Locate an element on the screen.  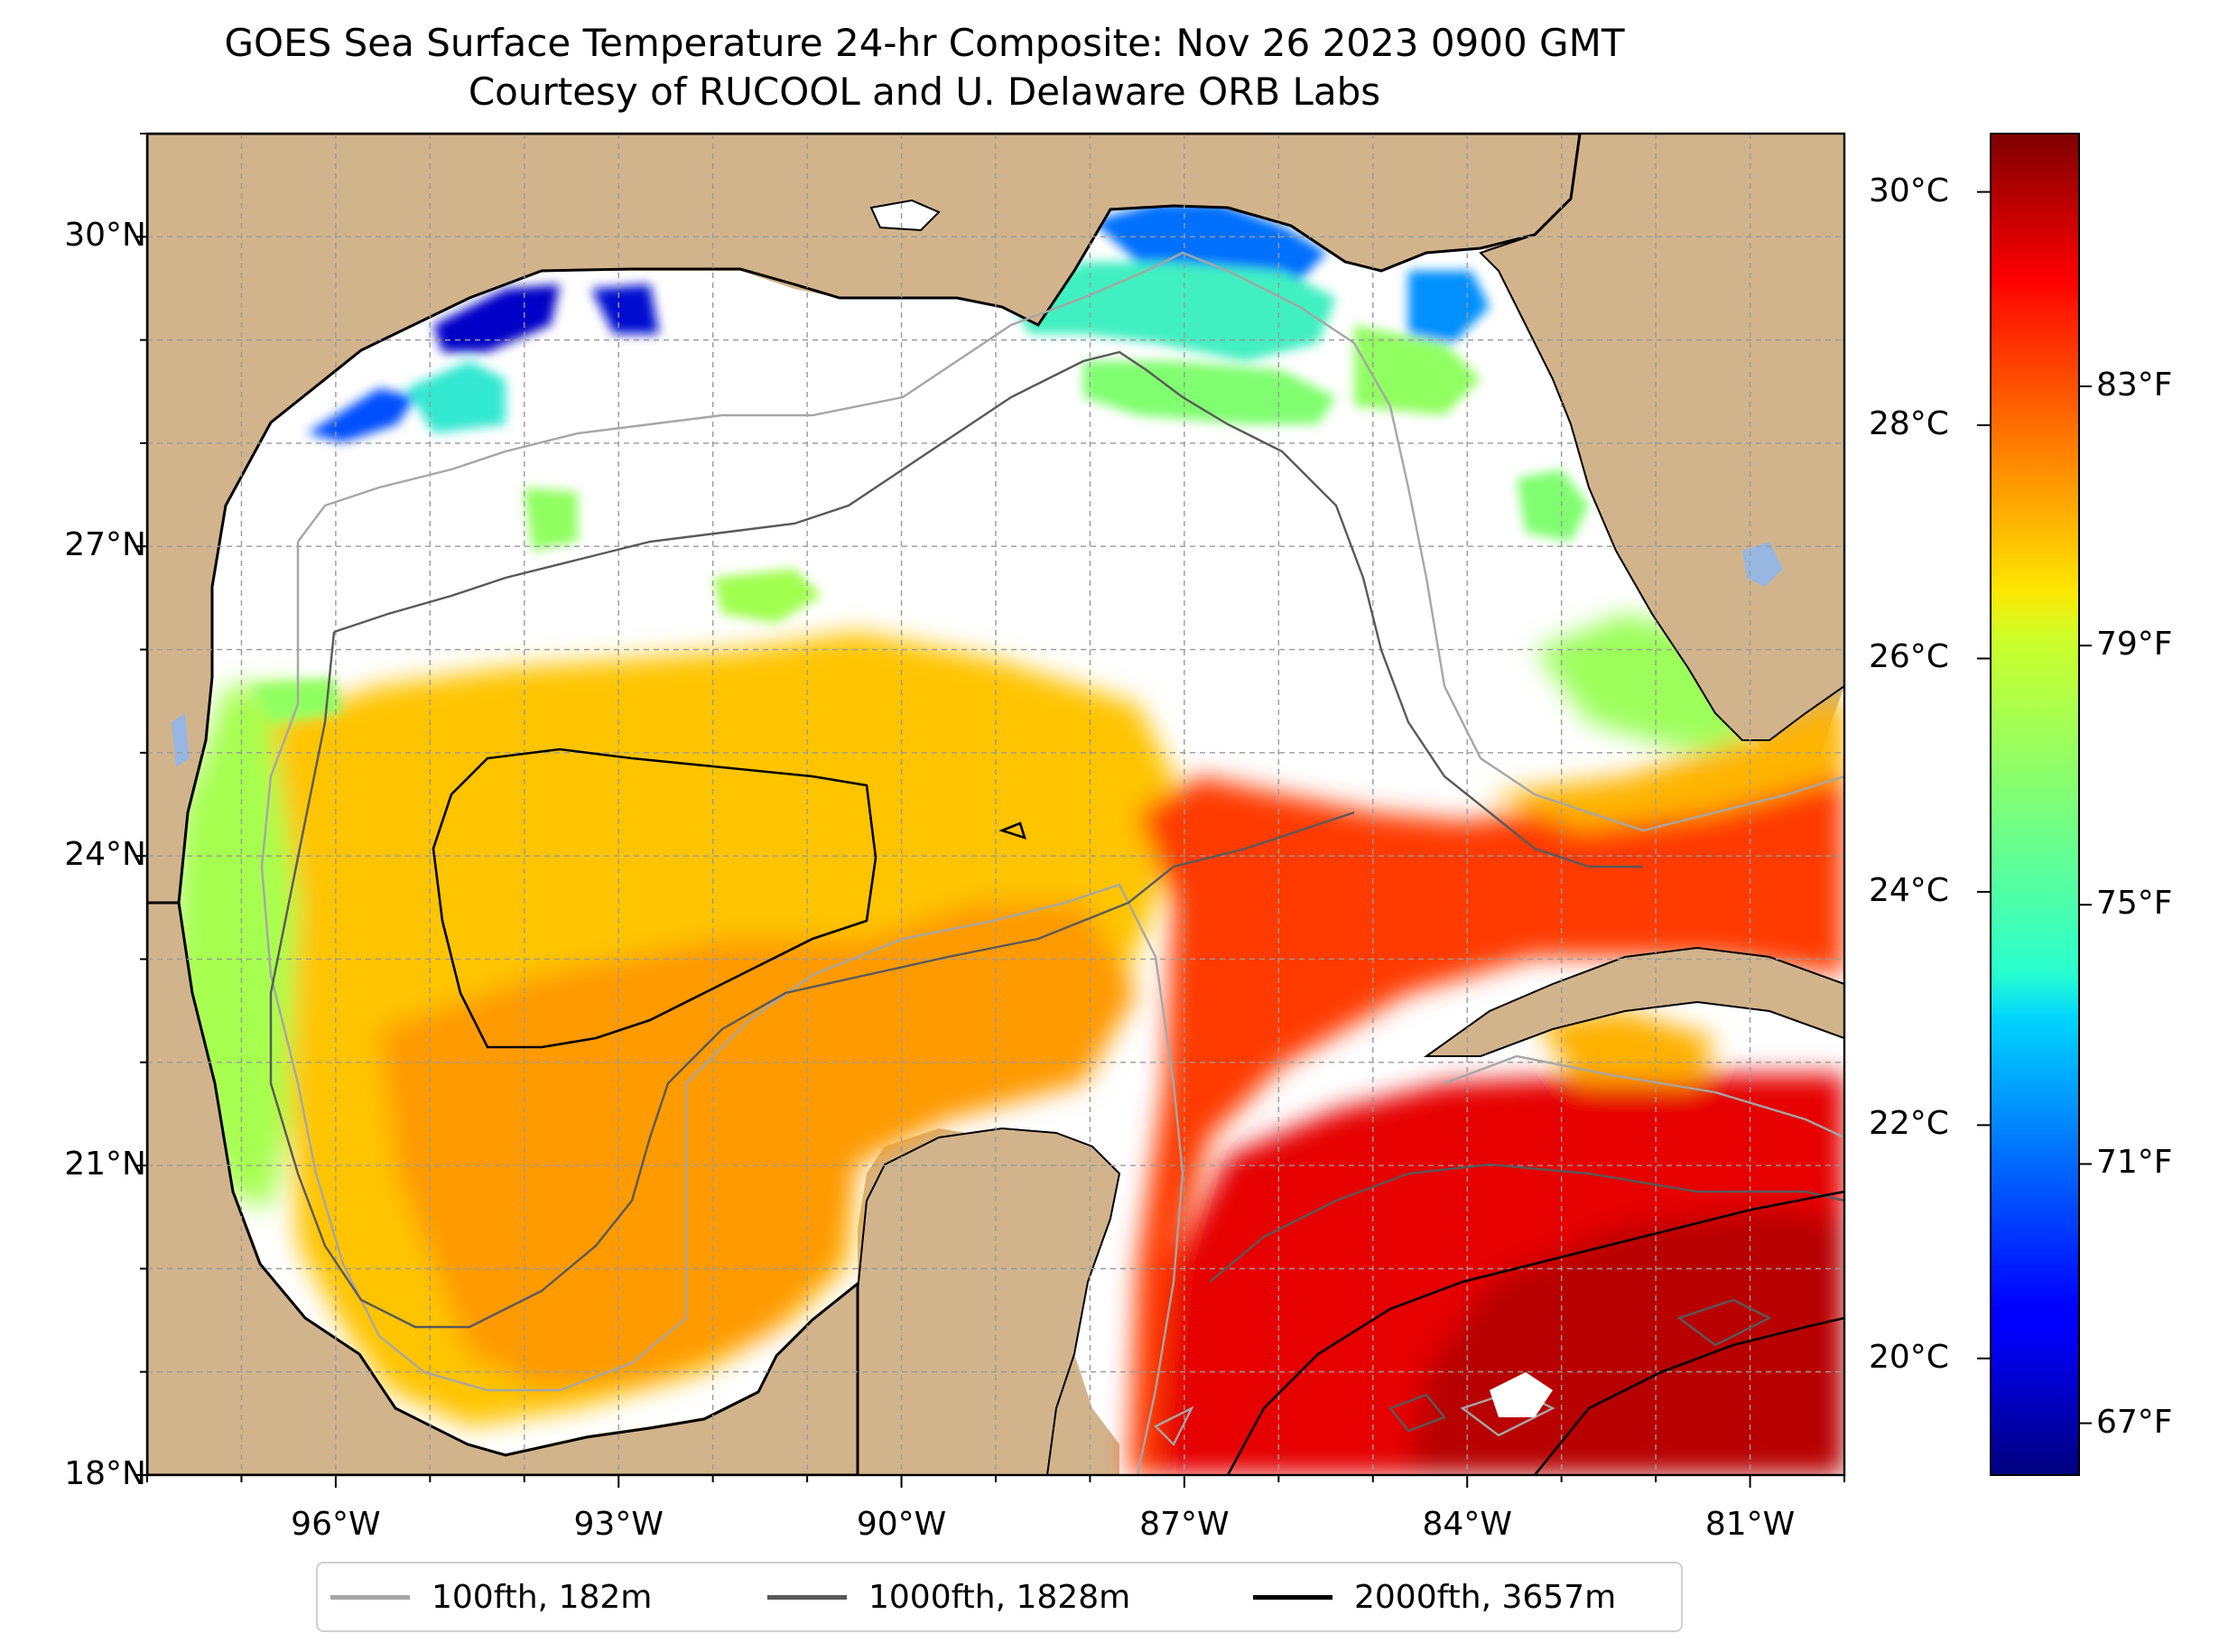
sst-texas-cyan is located at coordinates (456, 397).